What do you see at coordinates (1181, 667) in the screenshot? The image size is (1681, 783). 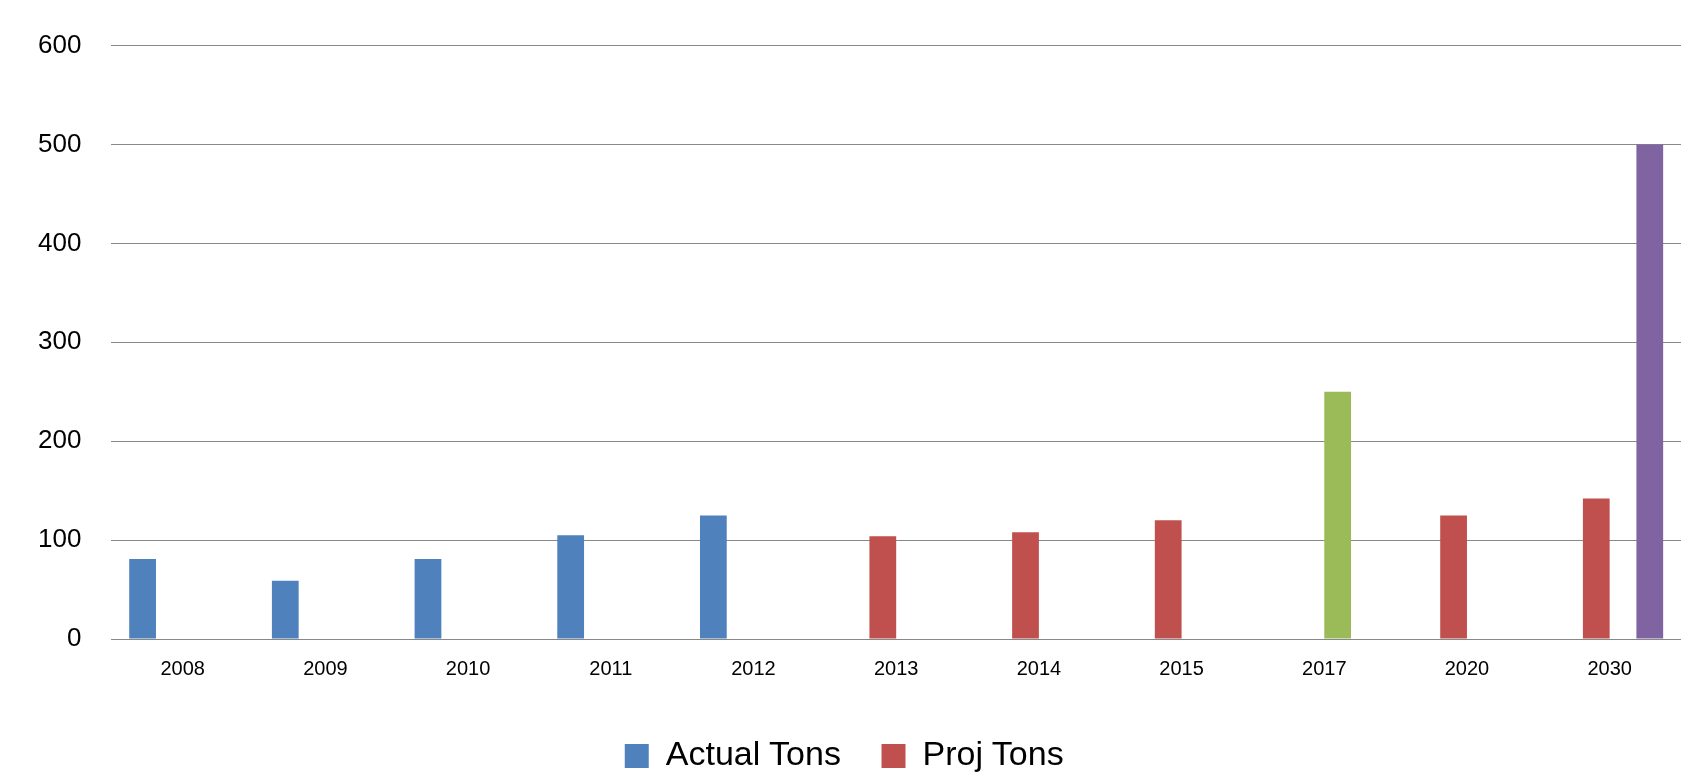 I see `x-tick-label: 2015` at bounding box center [1181, 667].